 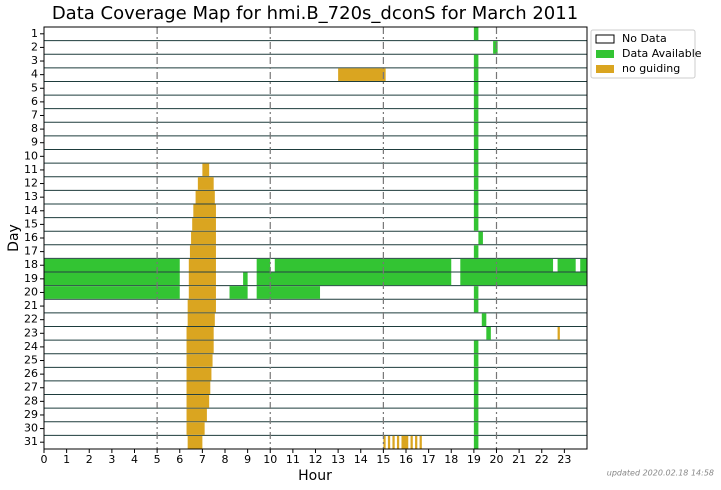 What do you see at coordinates (31, 414) in the screenshot?
I see `y-tick-label: 29` at bounding box center [31, 414].